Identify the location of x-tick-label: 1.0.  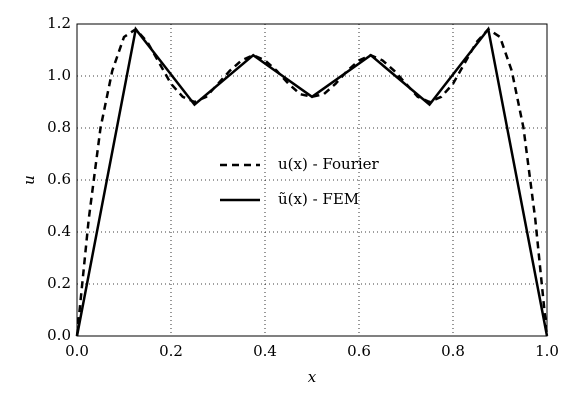
(547, 351).